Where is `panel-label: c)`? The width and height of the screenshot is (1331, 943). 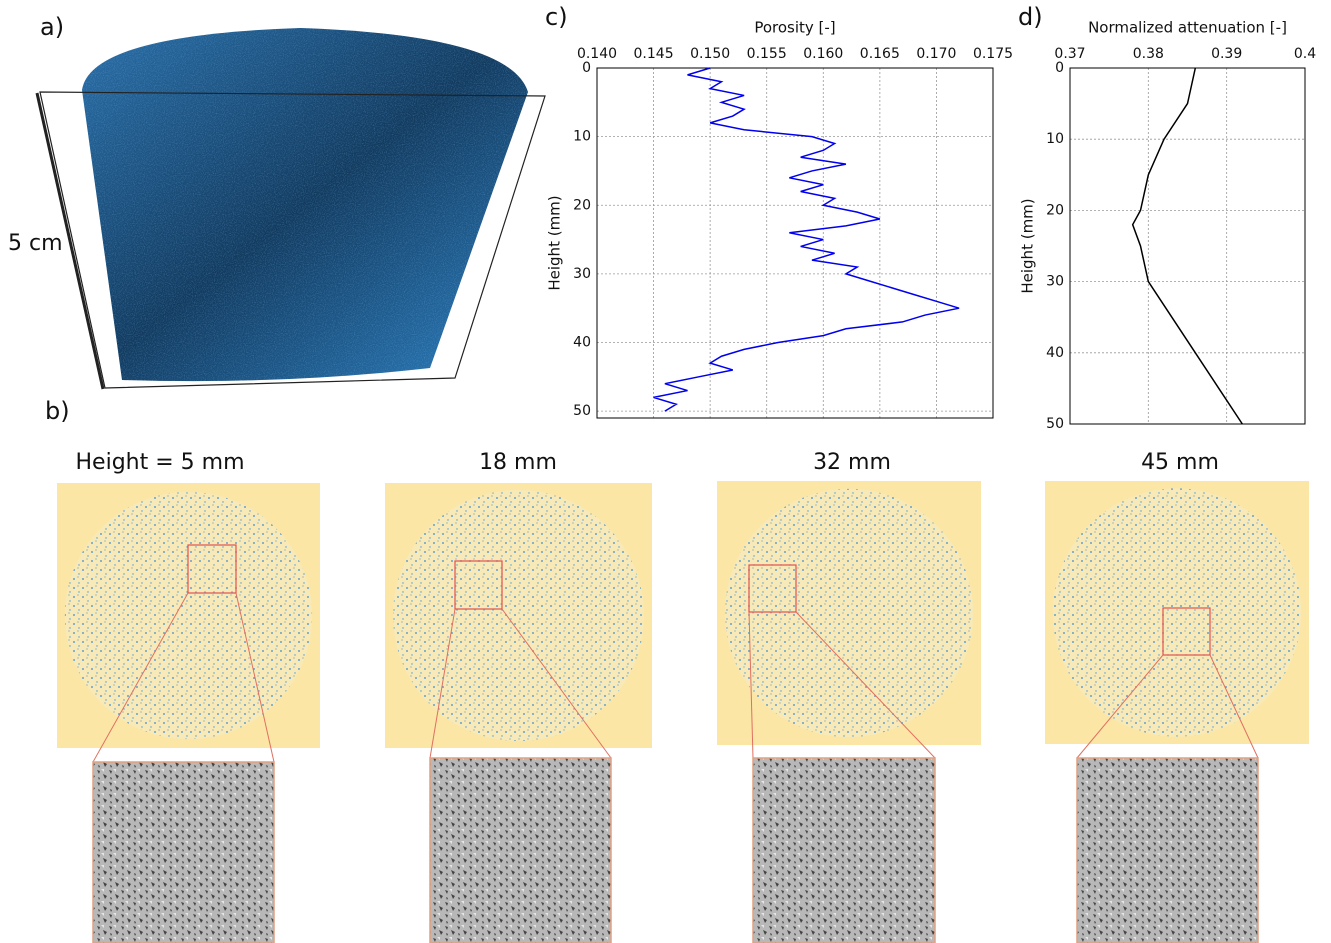
panel-label: c) is located at coordinates (556, 17).